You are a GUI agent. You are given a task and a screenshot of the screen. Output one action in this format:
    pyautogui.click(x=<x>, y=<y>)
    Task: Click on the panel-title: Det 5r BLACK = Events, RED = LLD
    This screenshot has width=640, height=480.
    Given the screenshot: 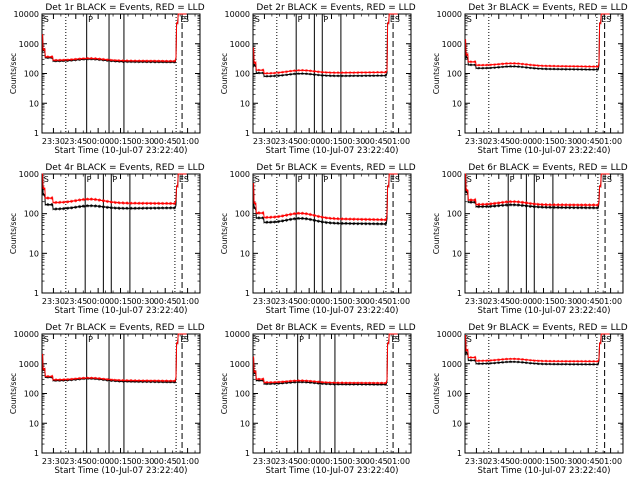 What is the action you would take?
    pyautogui.click(x=335, y=168)
    